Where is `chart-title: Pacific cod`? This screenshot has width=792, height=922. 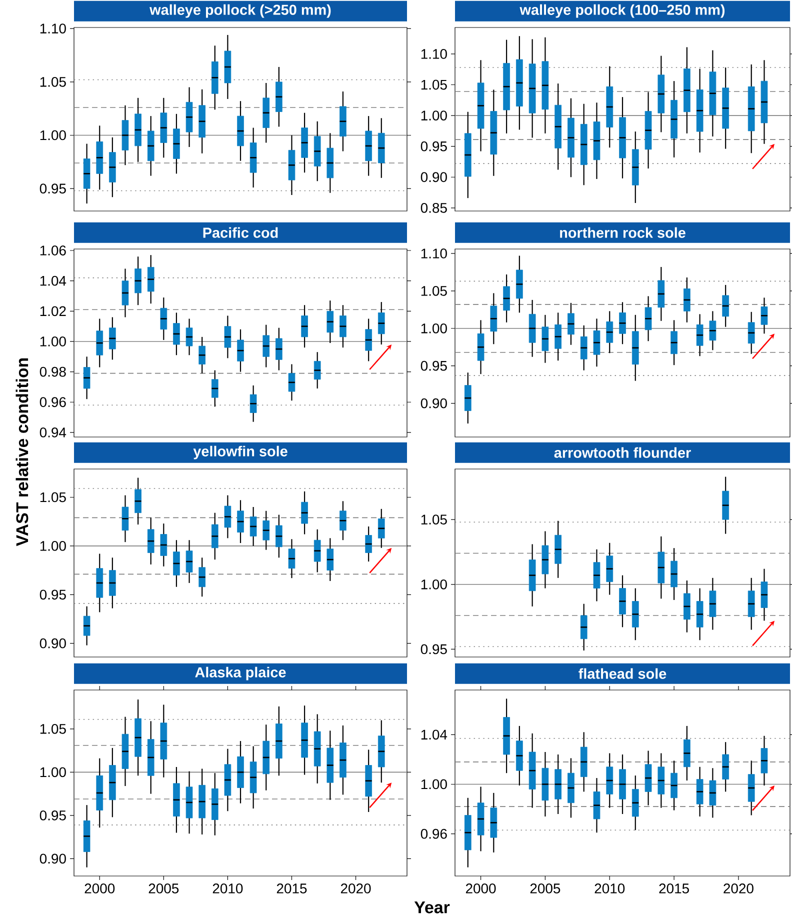 chart-title: Pacific cod is located at coordinates (240, 232).